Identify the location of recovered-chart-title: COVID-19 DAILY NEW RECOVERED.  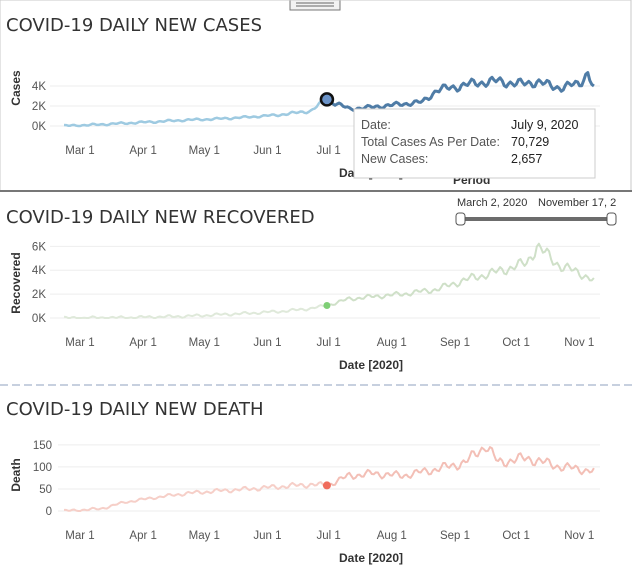
(160, 217).